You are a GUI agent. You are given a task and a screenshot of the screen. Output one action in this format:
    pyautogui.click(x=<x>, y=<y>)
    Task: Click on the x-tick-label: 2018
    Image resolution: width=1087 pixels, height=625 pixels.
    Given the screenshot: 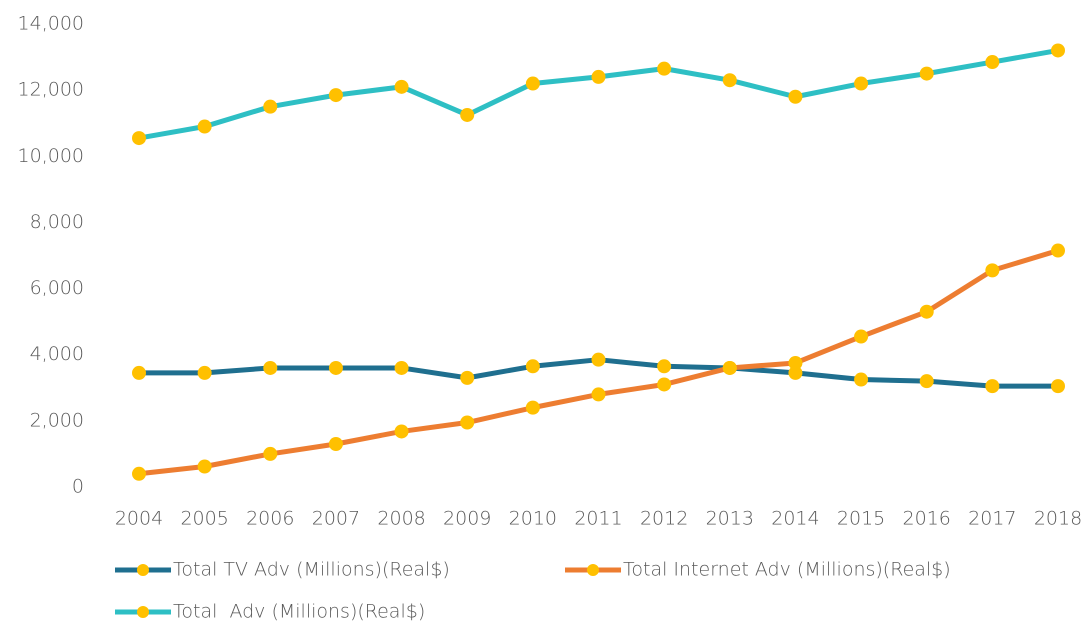 What is the action you would take?
    pyautogui.click(x=1058, y=519)
    